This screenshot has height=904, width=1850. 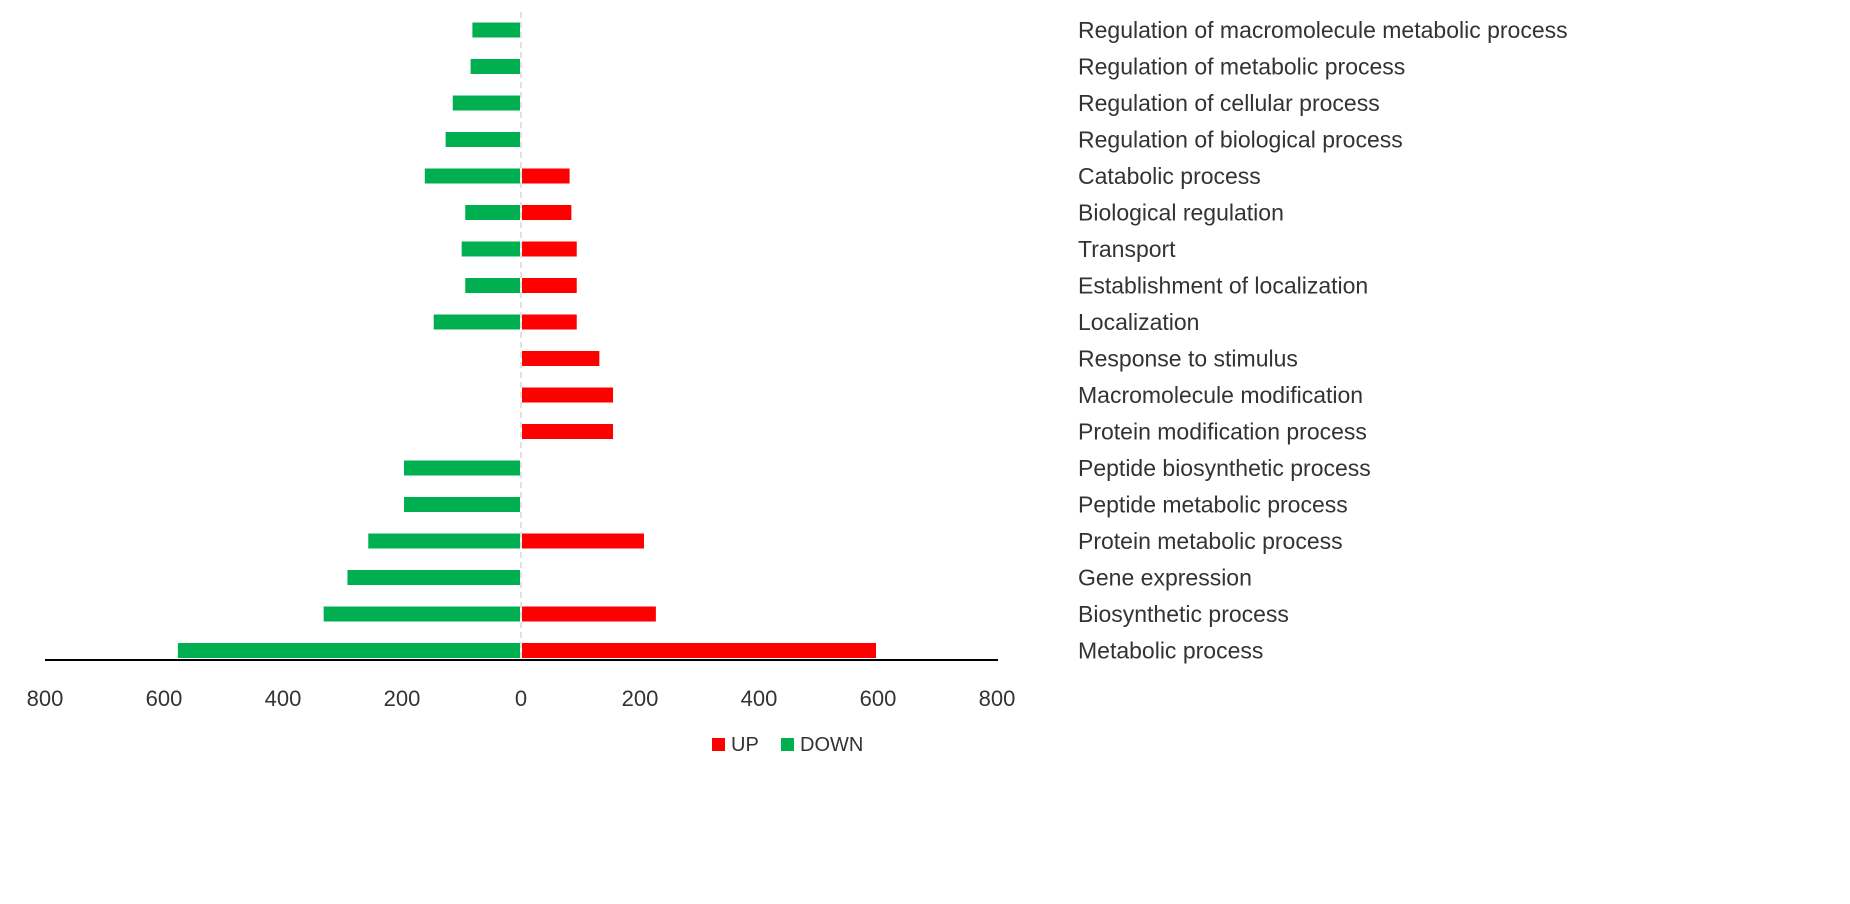 I want to click on legend-swatch-down, so click(x=787, y=744).